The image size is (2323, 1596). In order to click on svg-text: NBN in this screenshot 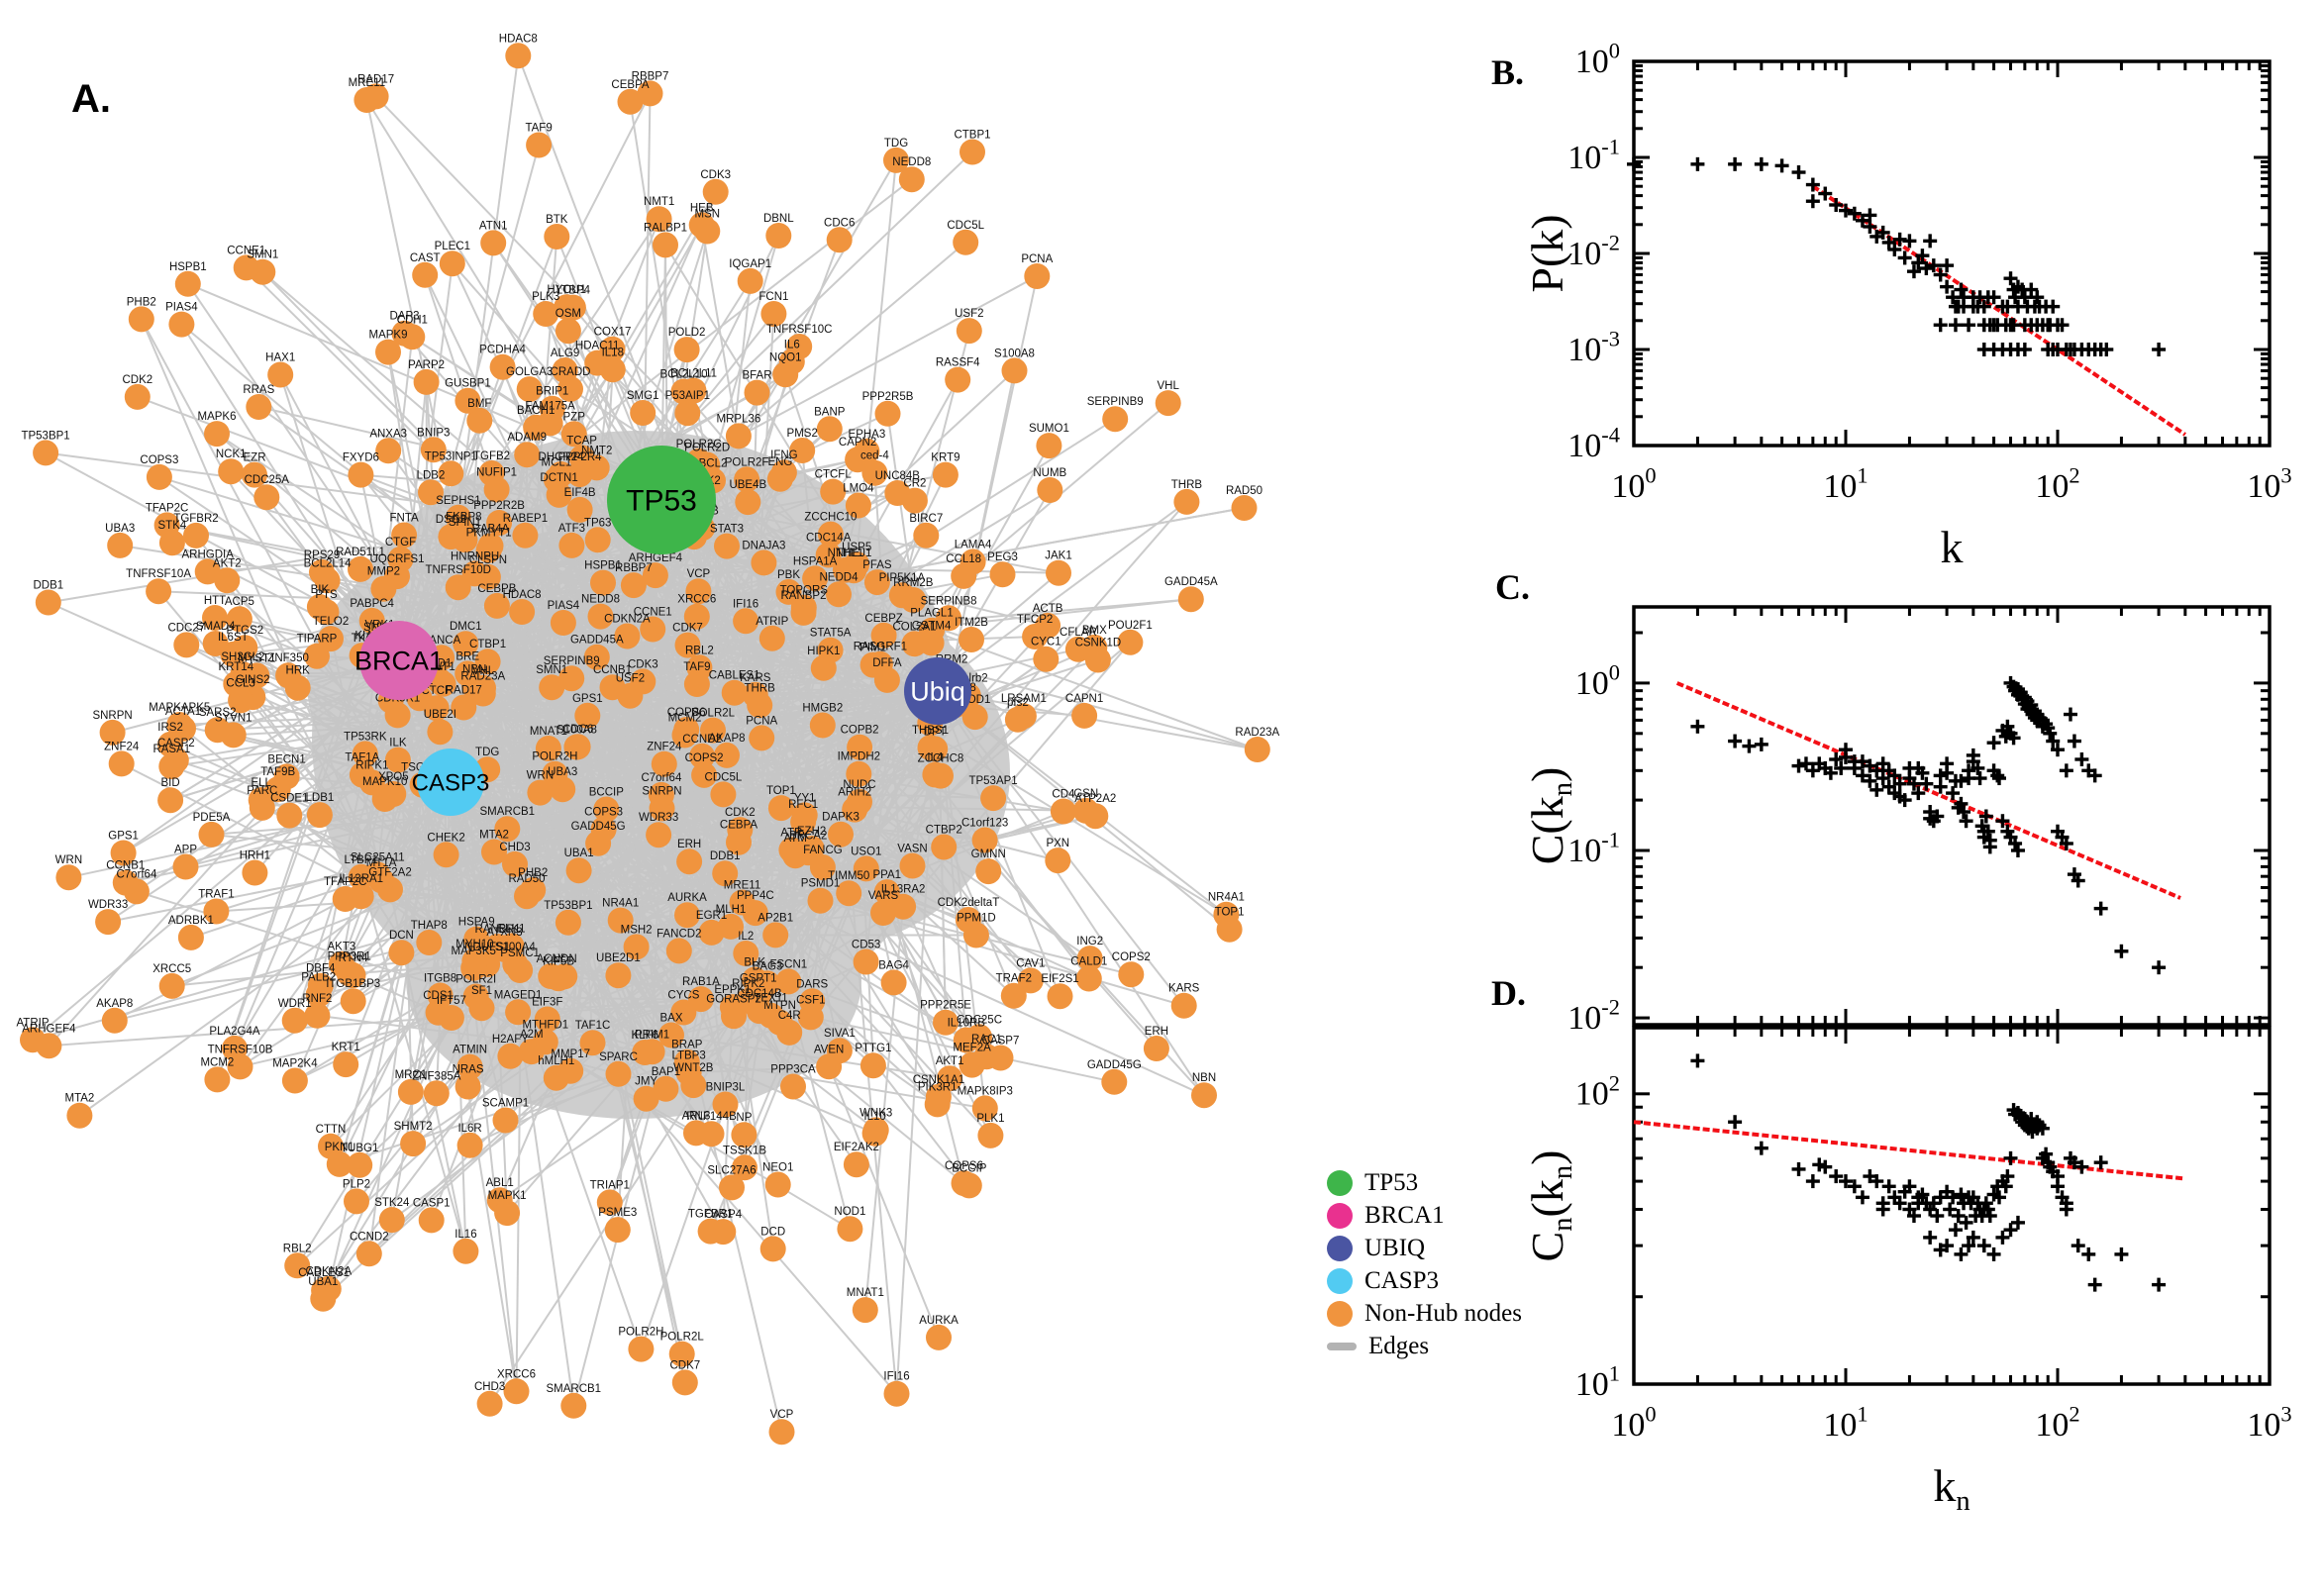, I will do `click(474, 669)`.